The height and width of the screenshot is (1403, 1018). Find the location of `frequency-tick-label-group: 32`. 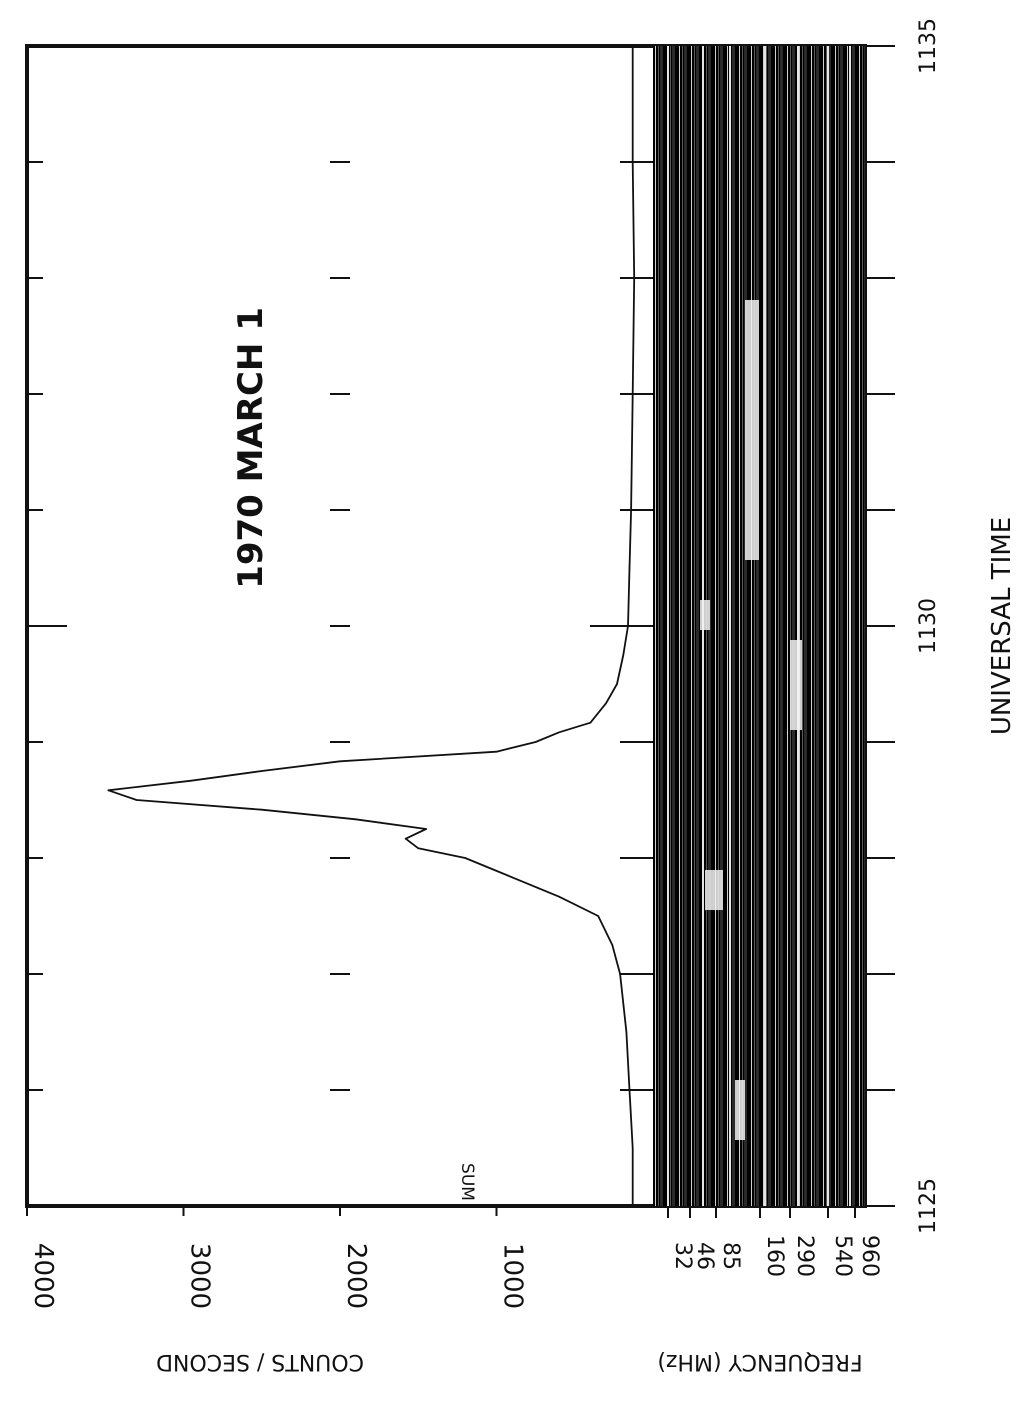

frequency-tick-label-group: 32 is located at coordinates (682, 1256).